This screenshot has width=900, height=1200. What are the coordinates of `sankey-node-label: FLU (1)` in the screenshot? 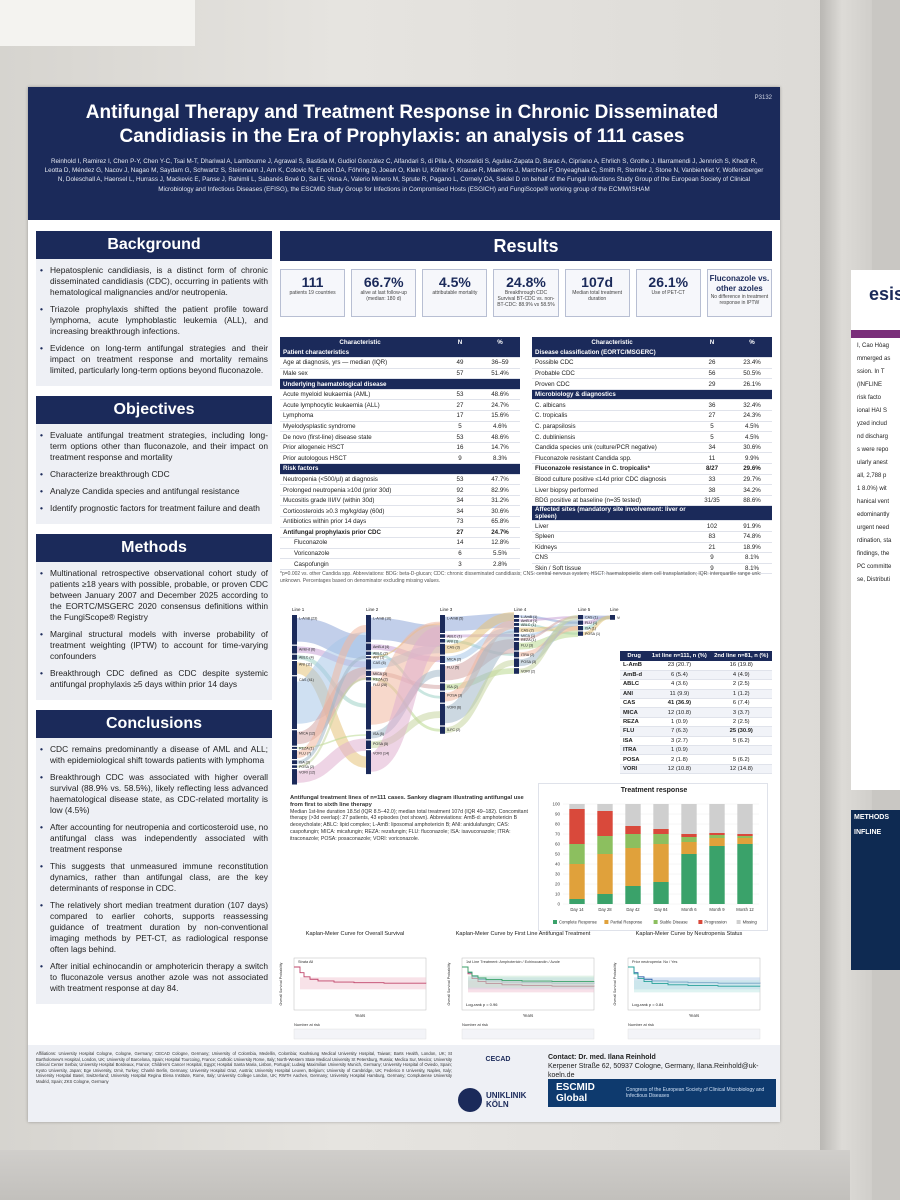 It's located at (591, 623).